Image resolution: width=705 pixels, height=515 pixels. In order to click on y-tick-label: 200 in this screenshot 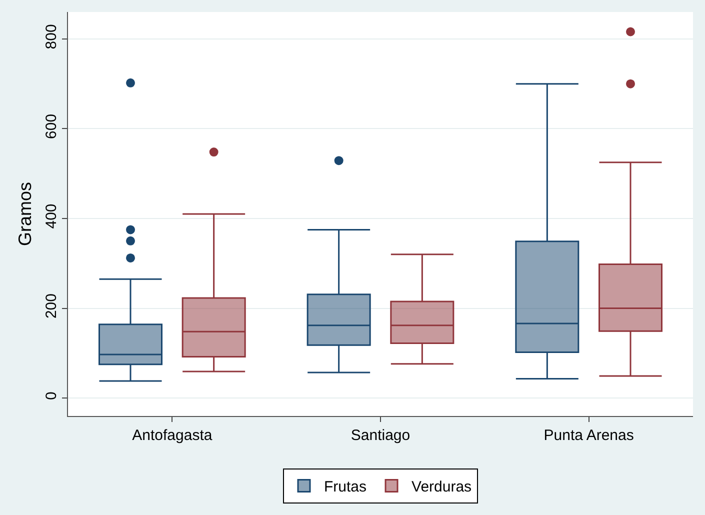, I will do `click(51, 306)`.